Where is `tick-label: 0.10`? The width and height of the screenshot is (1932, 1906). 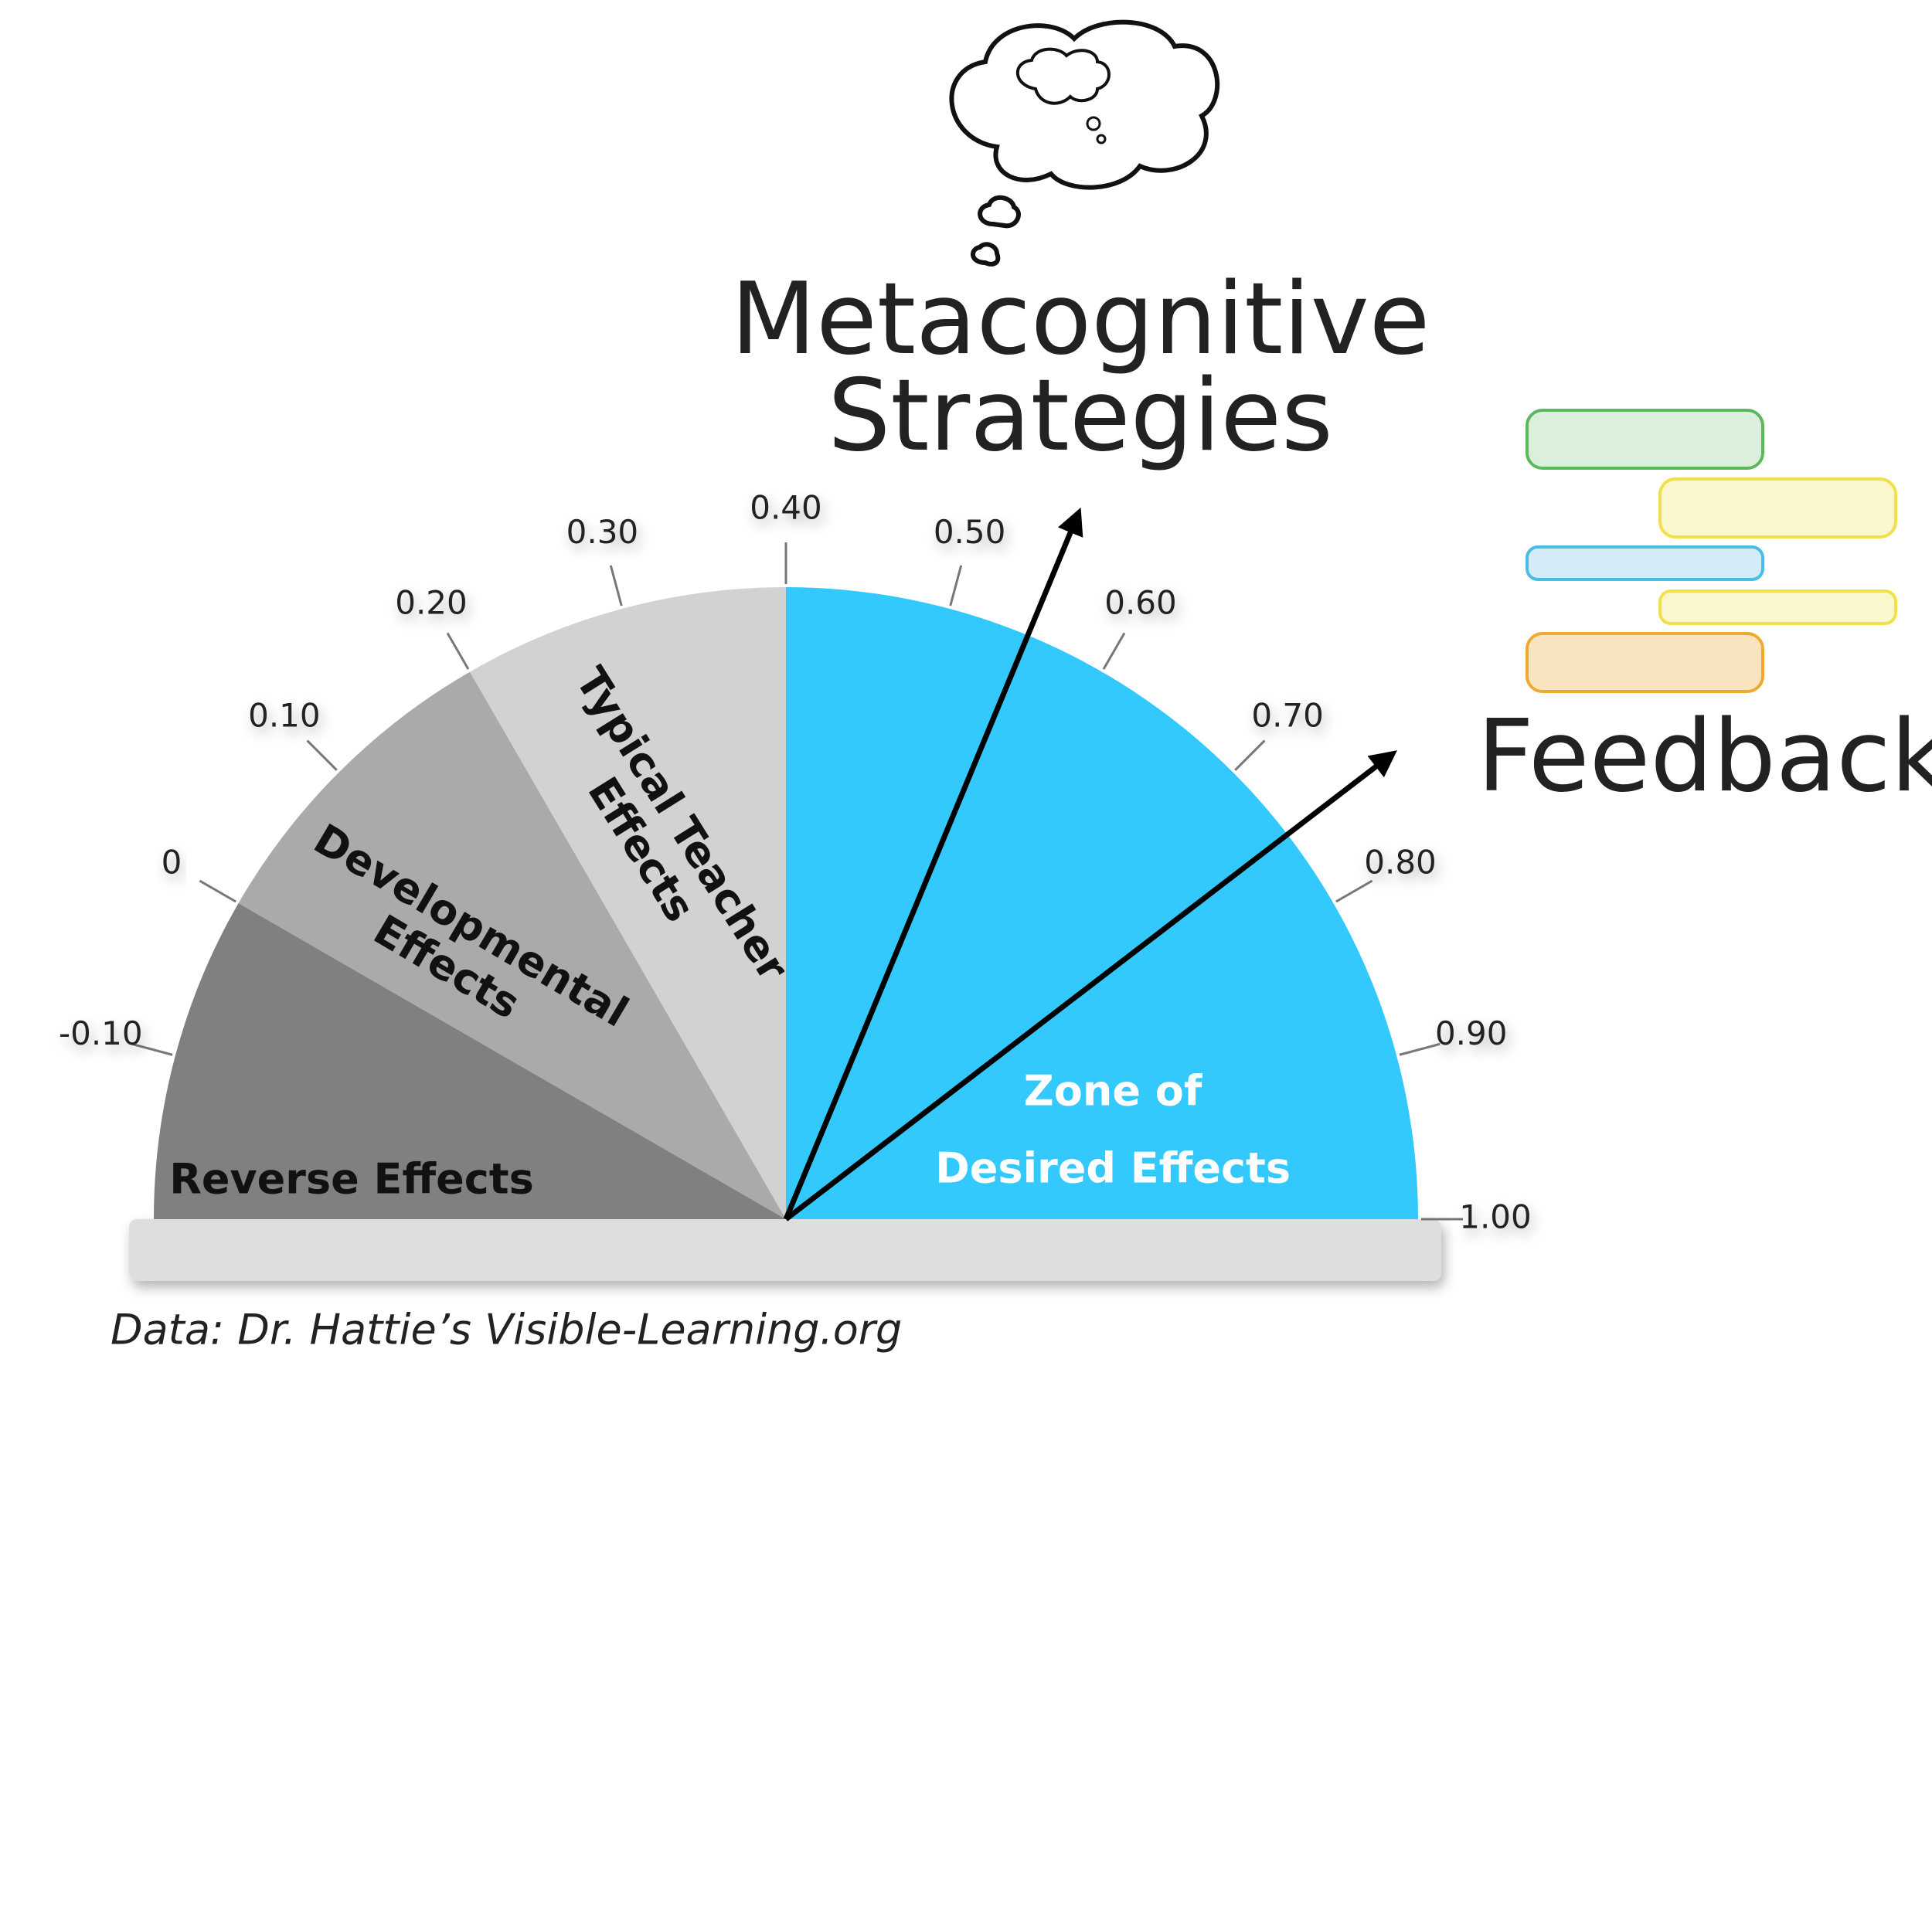
tick-label: 0.10 is located at coordinates (284, 715).